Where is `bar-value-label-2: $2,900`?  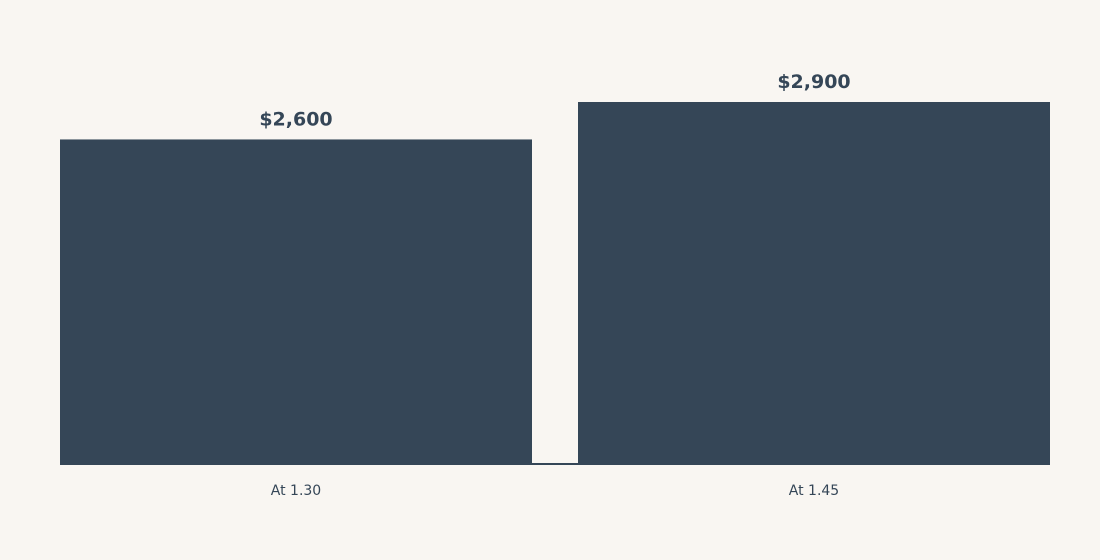 bar-value-label-2: $2,900 is located at coordinates (813, 82).